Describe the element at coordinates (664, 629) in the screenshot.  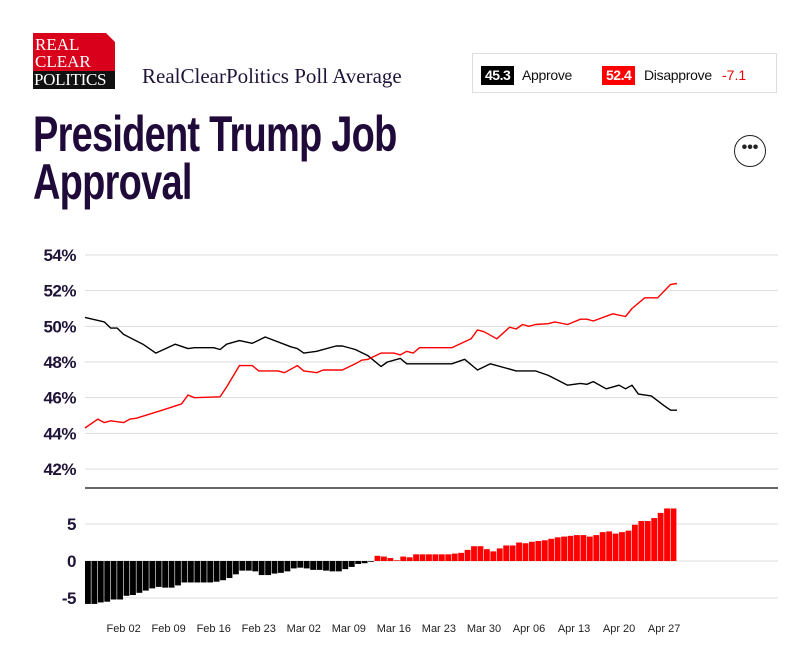
I see `x-tick-label: Apr 27` at that location.